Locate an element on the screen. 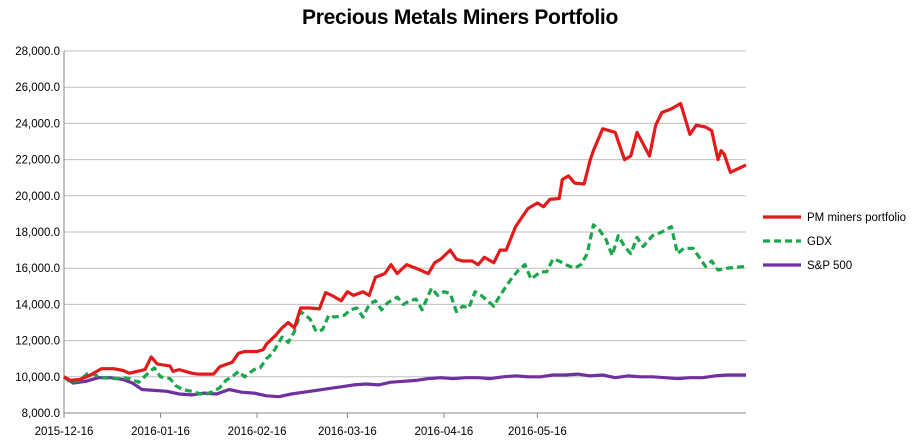  x-tick-label: 2016-03-16 is located at coordinates (347, 432).